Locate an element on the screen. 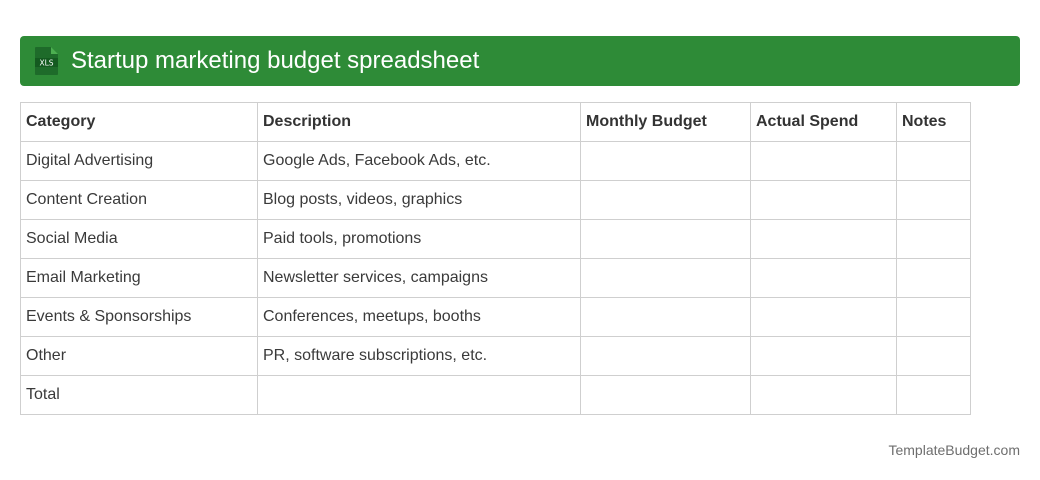 This screenshot has width=1040, height=480. column-header-category: Category is located at coordinates (139, 122).